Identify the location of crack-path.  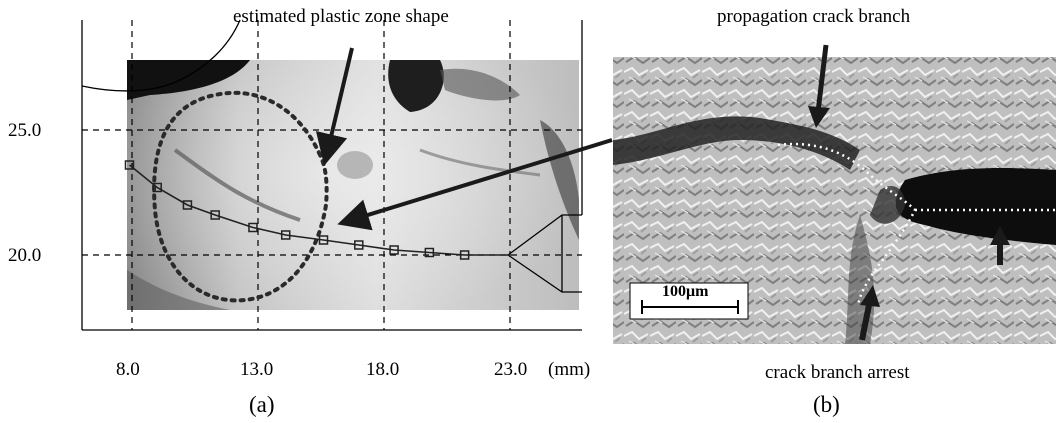
(317, 210).